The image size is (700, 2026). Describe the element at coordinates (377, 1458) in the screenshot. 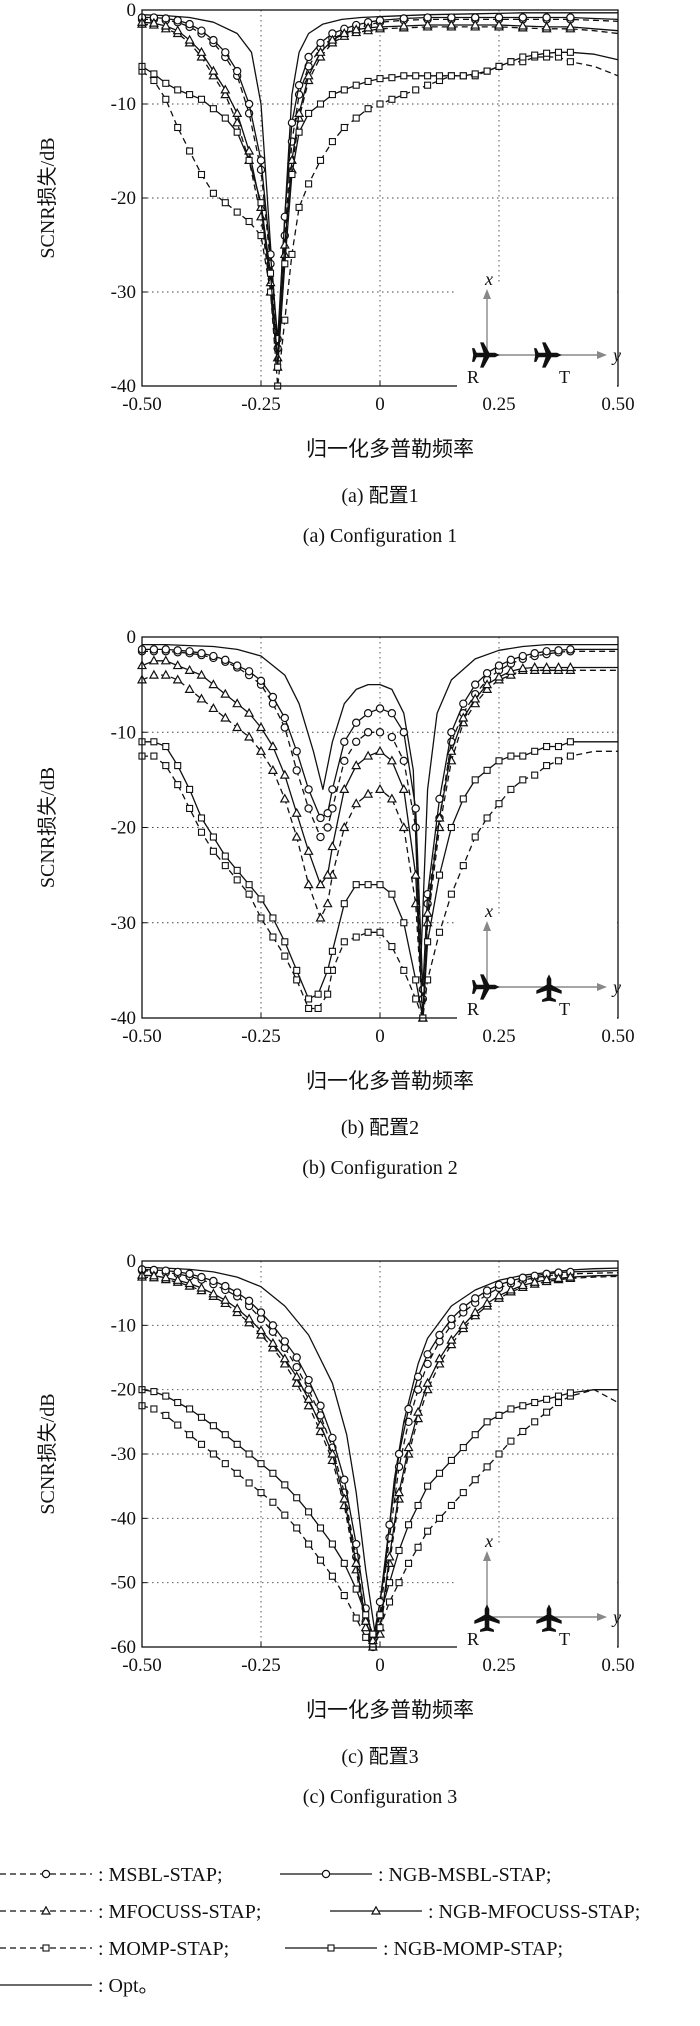

I see `panel-3-series` at that location.